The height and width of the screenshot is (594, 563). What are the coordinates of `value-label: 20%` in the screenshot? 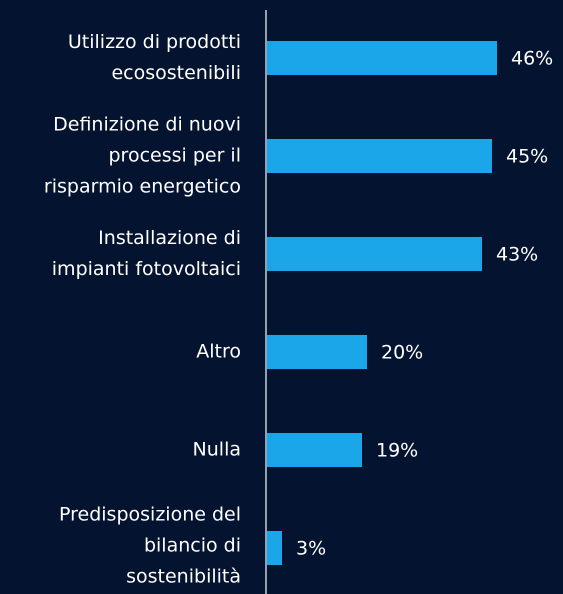 It's located at (402, 353).